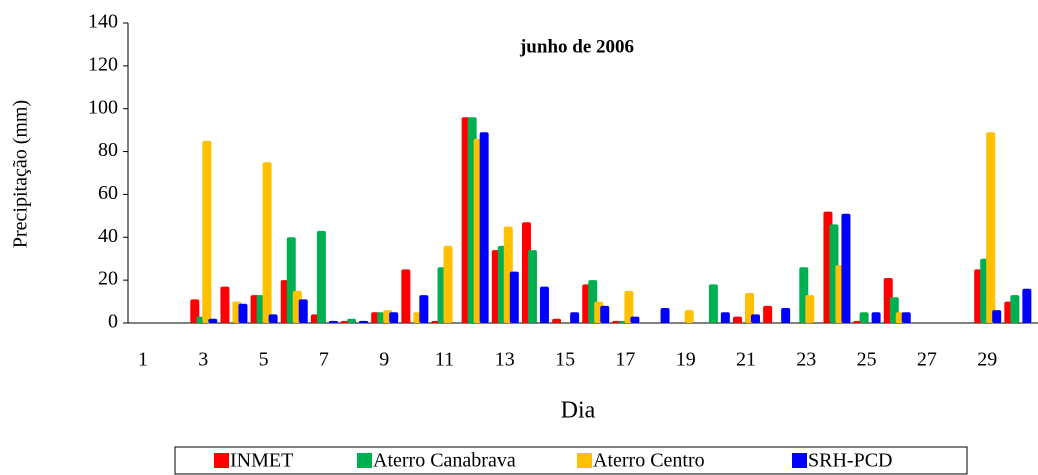  What do you see at coordinates (21, 174) in the screenshot?
I see `y-axis-label: Precipitação (mm)` at bounding box center [21, 174].